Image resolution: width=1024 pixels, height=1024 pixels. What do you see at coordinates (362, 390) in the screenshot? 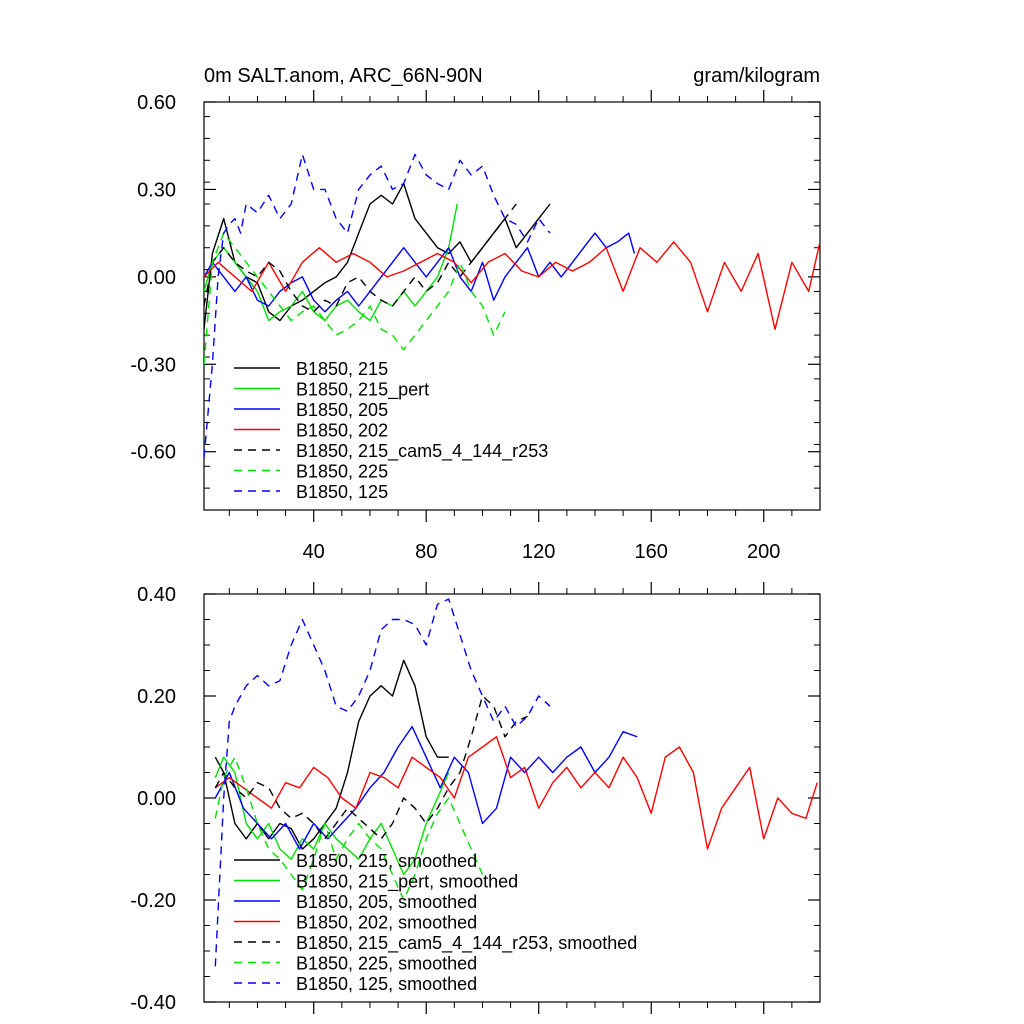
I see `legend-label: B1850, 215_pert` at bounding box center [362, 390].